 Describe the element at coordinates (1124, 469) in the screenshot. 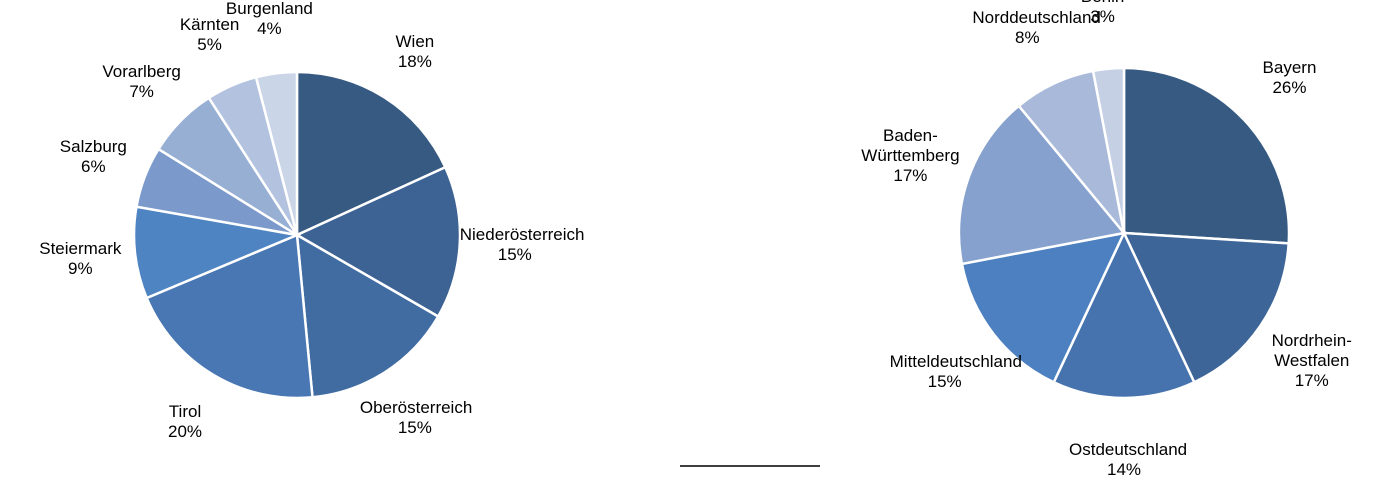

I see `slice-value: 14%` at that location.